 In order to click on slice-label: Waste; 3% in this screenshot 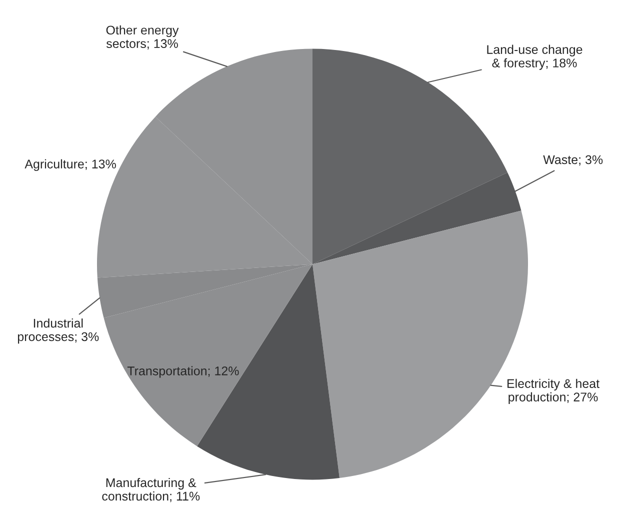, I will do `click(573, 160)`.